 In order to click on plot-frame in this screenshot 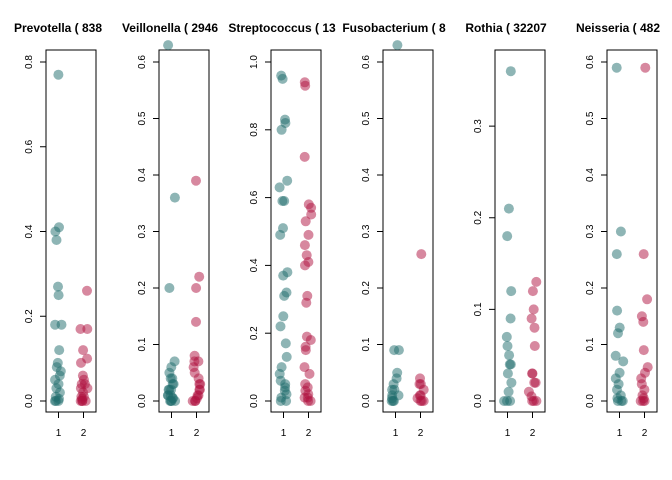, I will do `click(296, 231)`.